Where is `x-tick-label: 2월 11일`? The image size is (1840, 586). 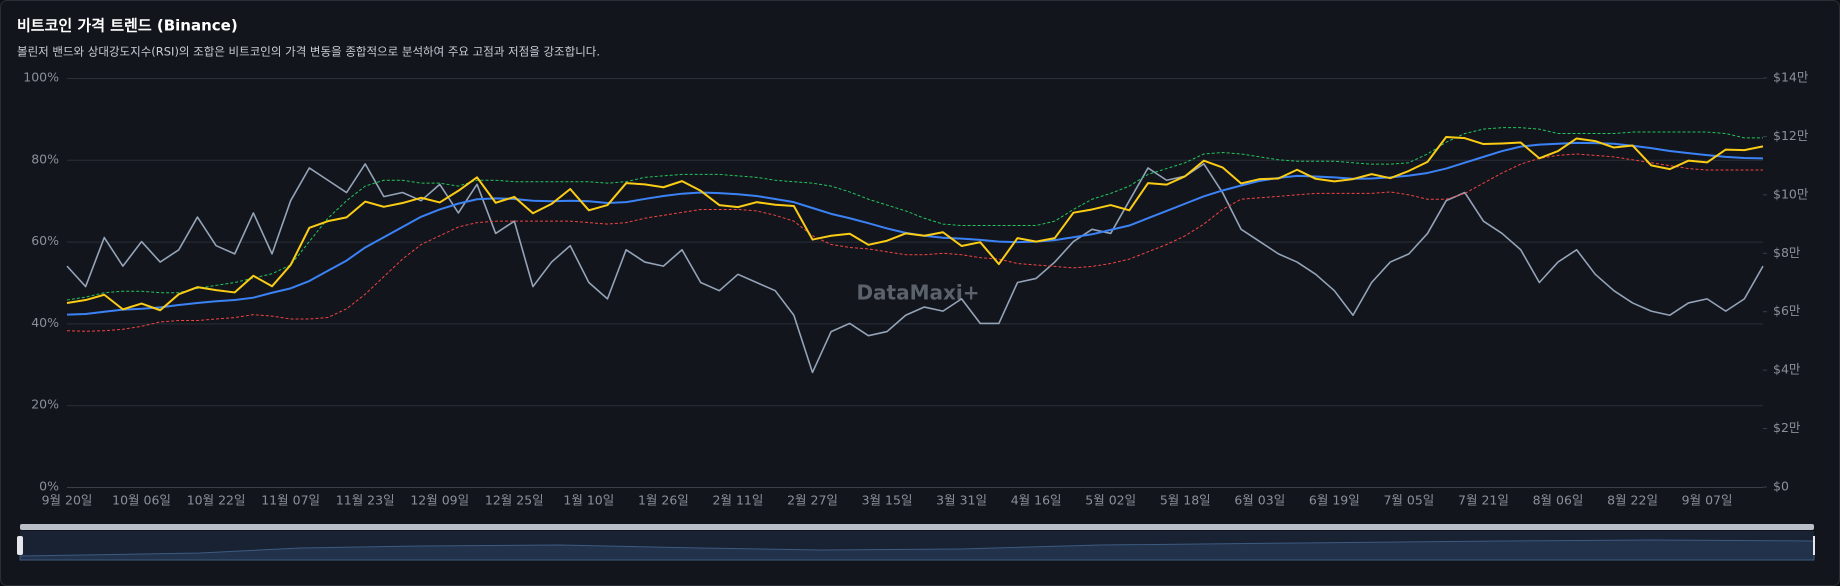
x-tick-label: 2월 11일 is located at coordinates (738, 500).